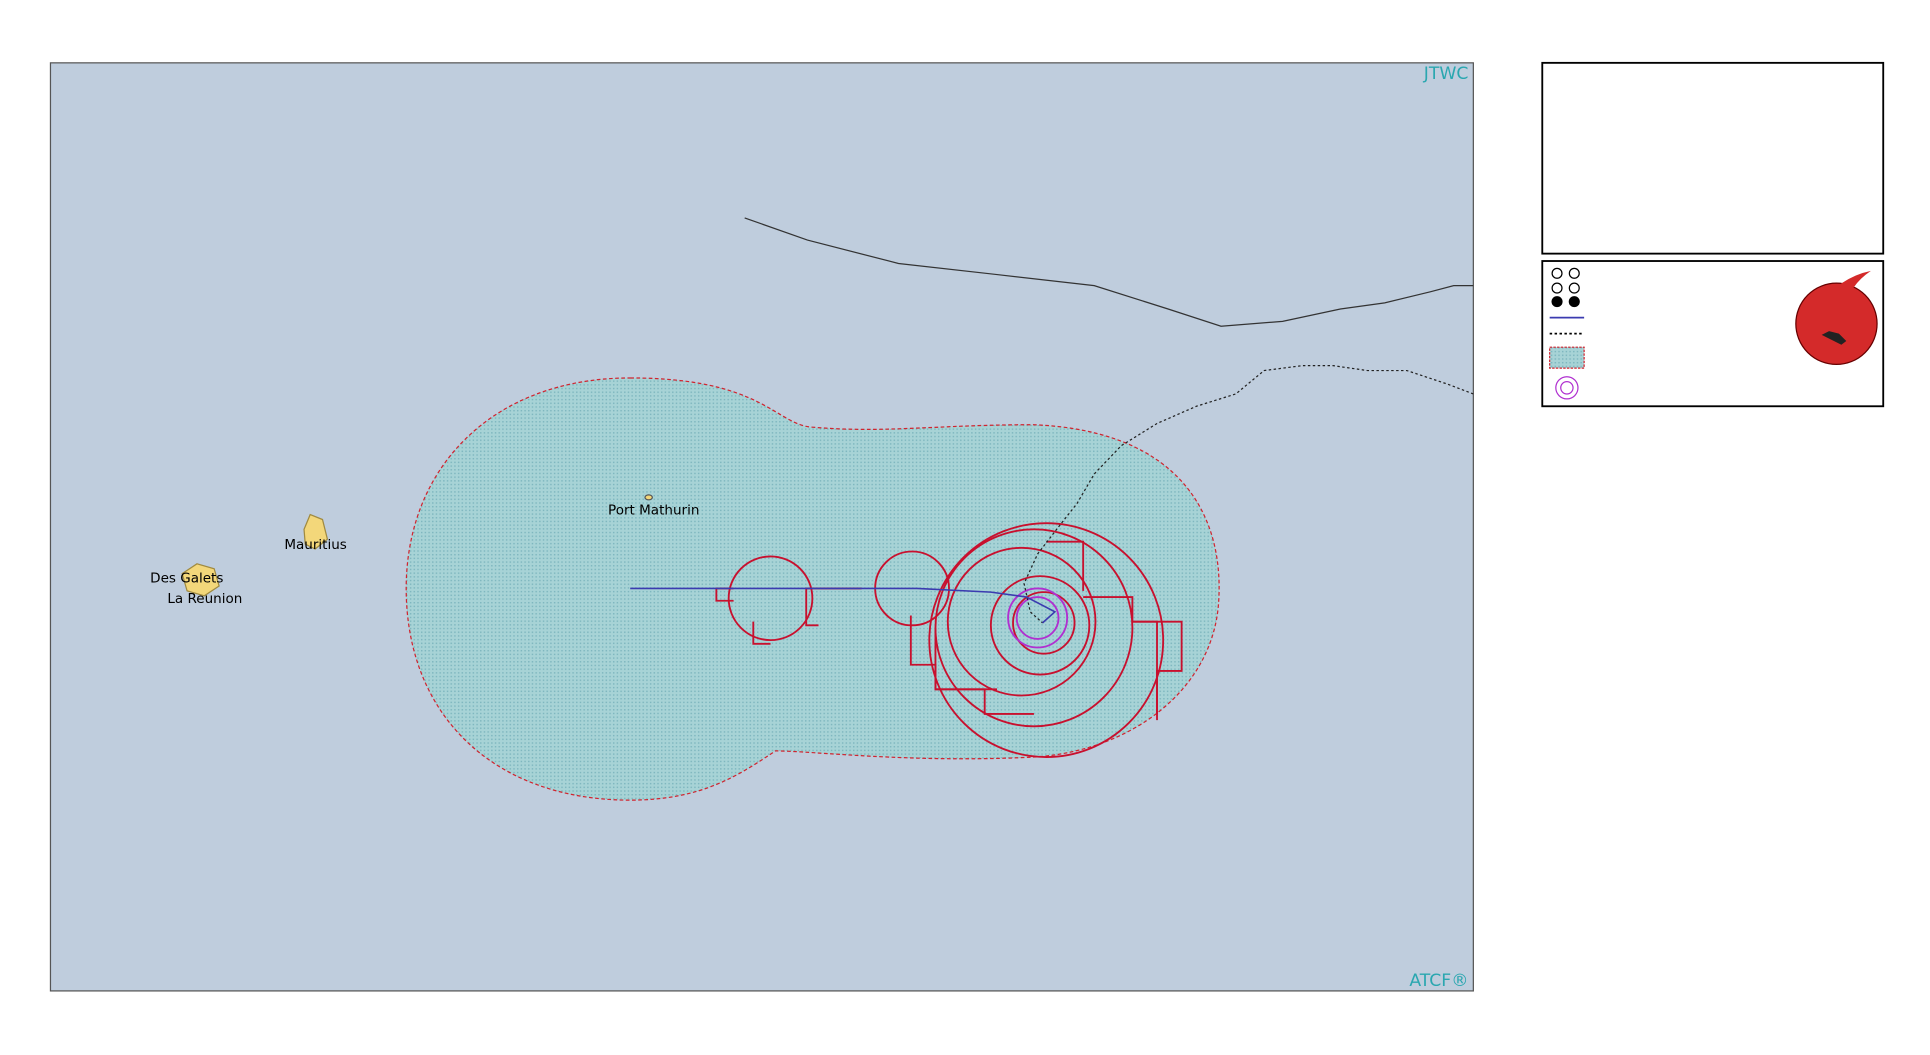 This screenshot has width=1930, height=1055. What do you see at coordinates (1109, 272) in the screenshot?
I see `older-past-track` at bounding box center [1109, 272].